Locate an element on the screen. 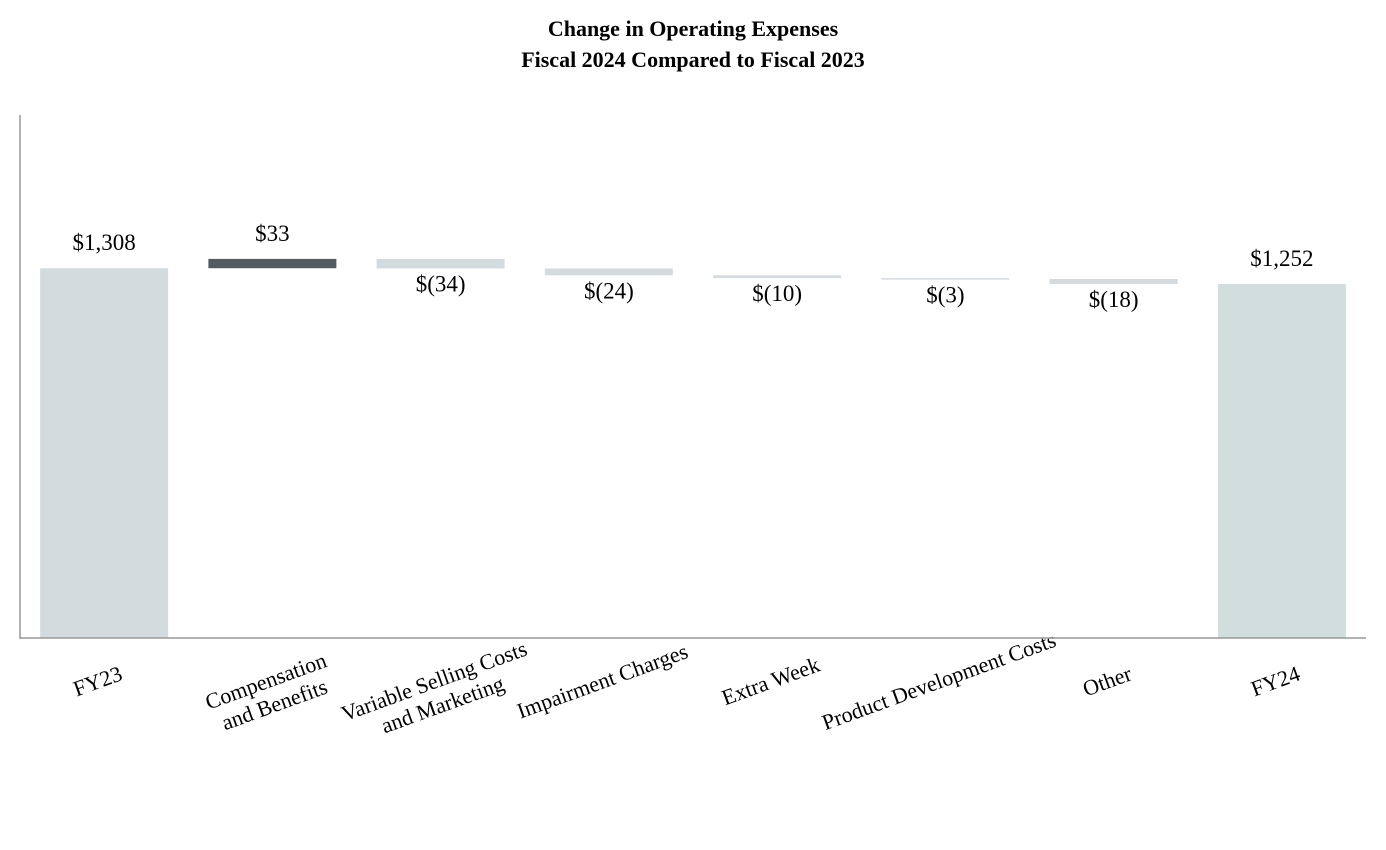  data-label-0: $1,308 is located at coordinates (104, 242).